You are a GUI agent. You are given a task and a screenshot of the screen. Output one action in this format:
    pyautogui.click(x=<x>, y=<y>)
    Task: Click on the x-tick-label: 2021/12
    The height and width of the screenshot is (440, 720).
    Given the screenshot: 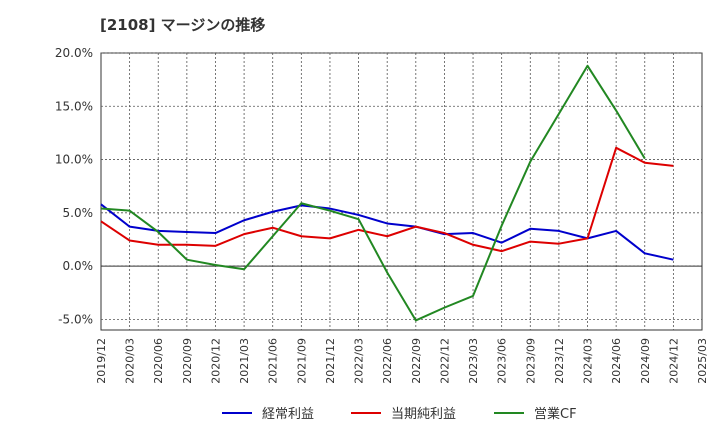 What is the action you would take?
    pyautogui.click(x=330, y=361)
    